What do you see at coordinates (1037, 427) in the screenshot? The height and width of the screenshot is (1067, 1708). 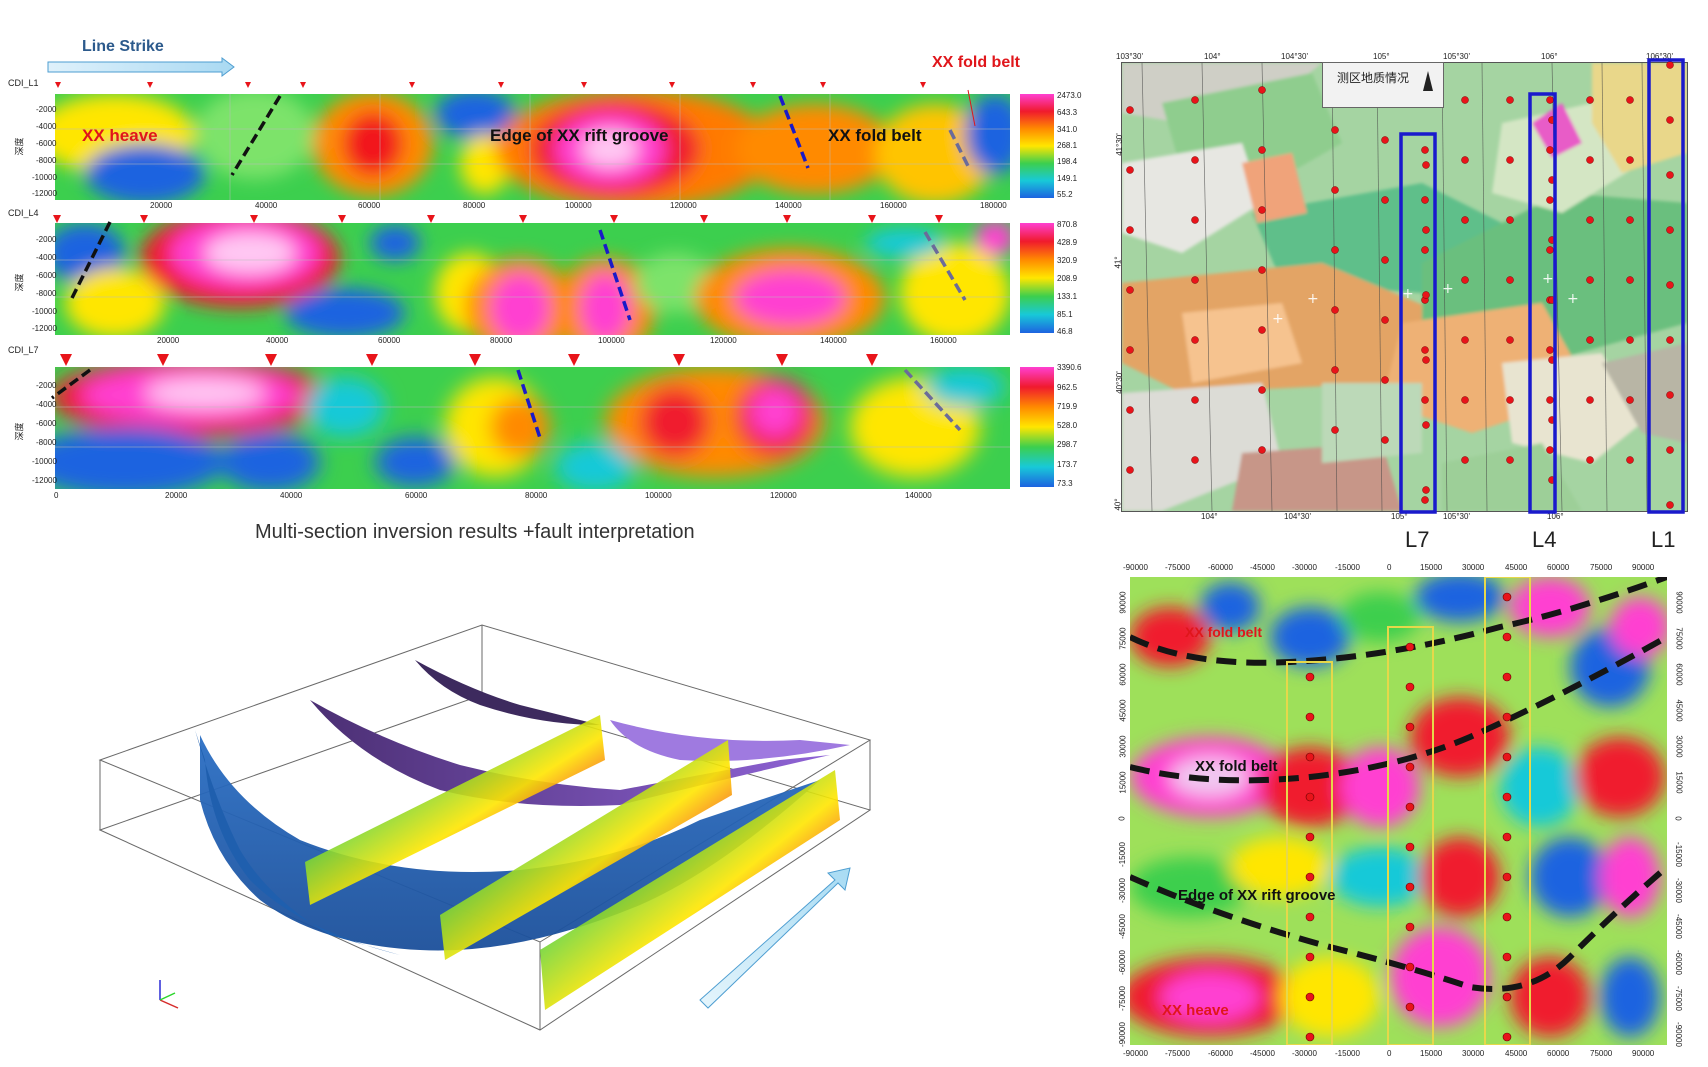 I see `section-l7-colorbar` at bounding box center [1037, 427].